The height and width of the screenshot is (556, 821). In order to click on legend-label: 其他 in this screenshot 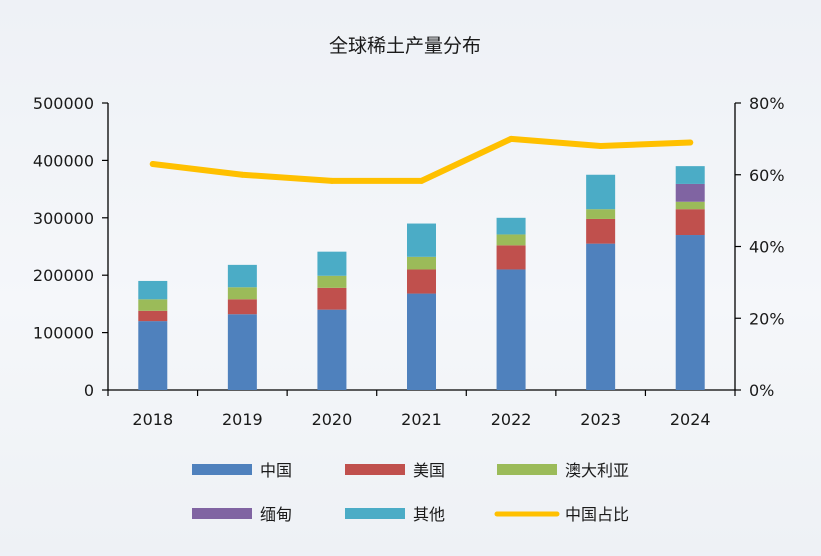, I will do `click(429, 514)`.